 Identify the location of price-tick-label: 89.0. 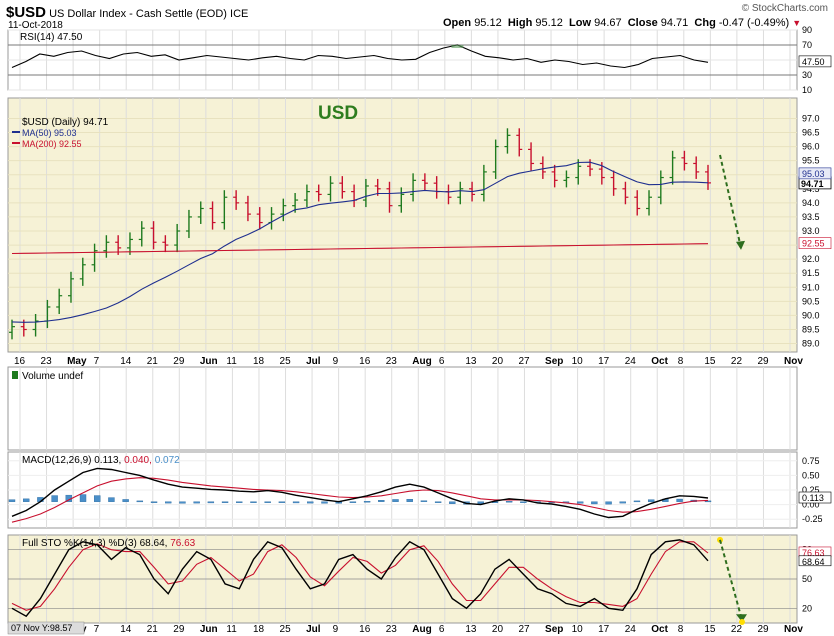
(811, 344).